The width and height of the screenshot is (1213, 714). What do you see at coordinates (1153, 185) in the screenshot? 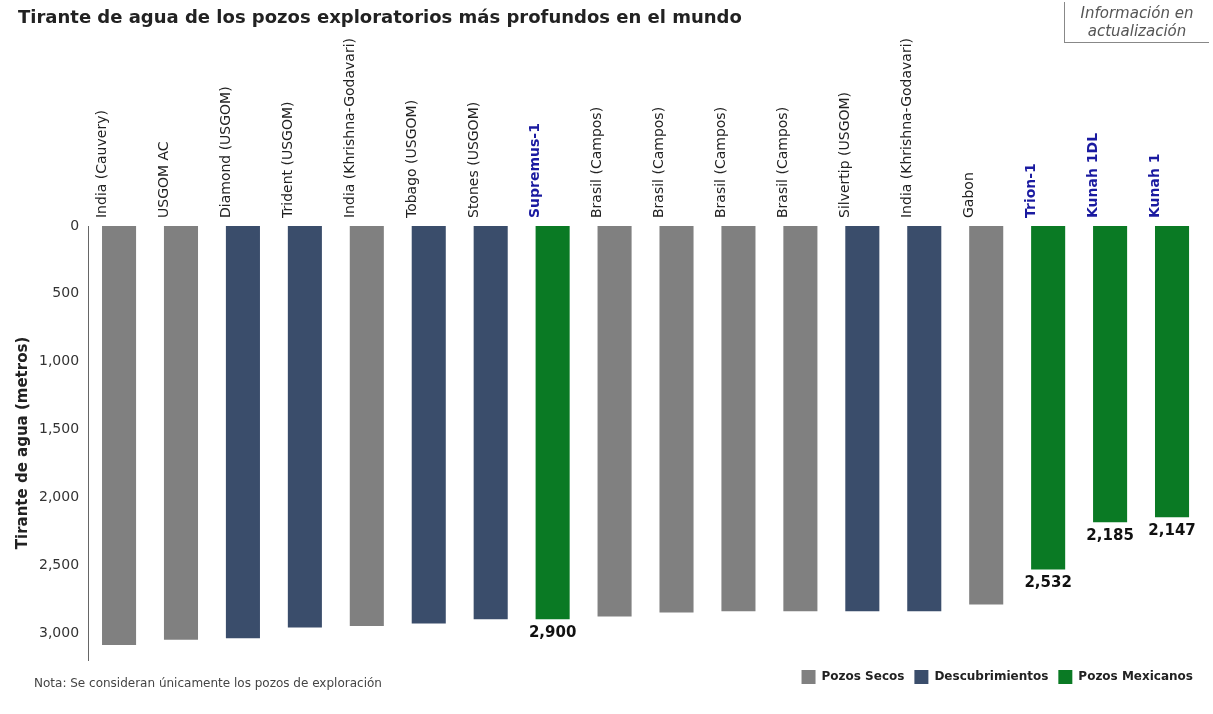
I see `x-tick-label: Kunah 1` at bounding box center [1153, 185].